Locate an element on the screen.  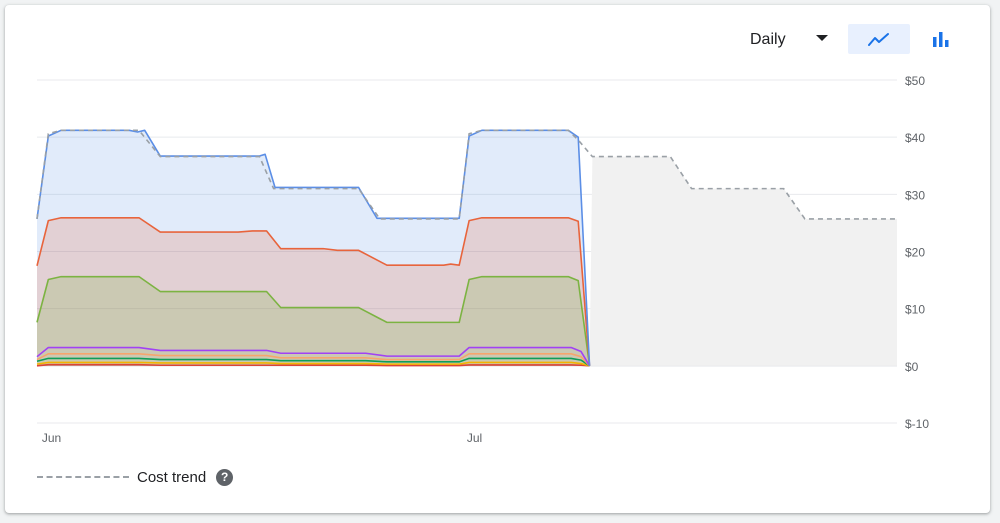
cost-trend-swatch is located at coordinates (83, 477).